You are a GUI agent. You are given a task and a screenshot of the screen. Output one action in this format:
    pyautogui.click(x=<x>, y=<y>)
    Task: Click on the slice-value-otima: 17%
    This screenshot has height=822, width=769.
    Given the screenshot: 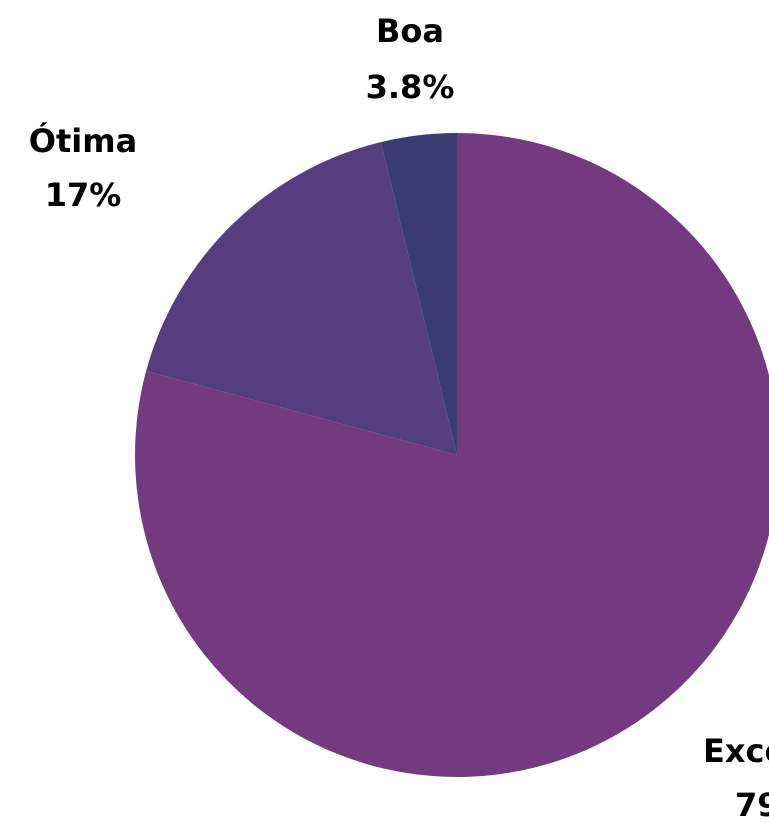 What is the action you would take?
    pyautogui.click(x=83, y=195)
    